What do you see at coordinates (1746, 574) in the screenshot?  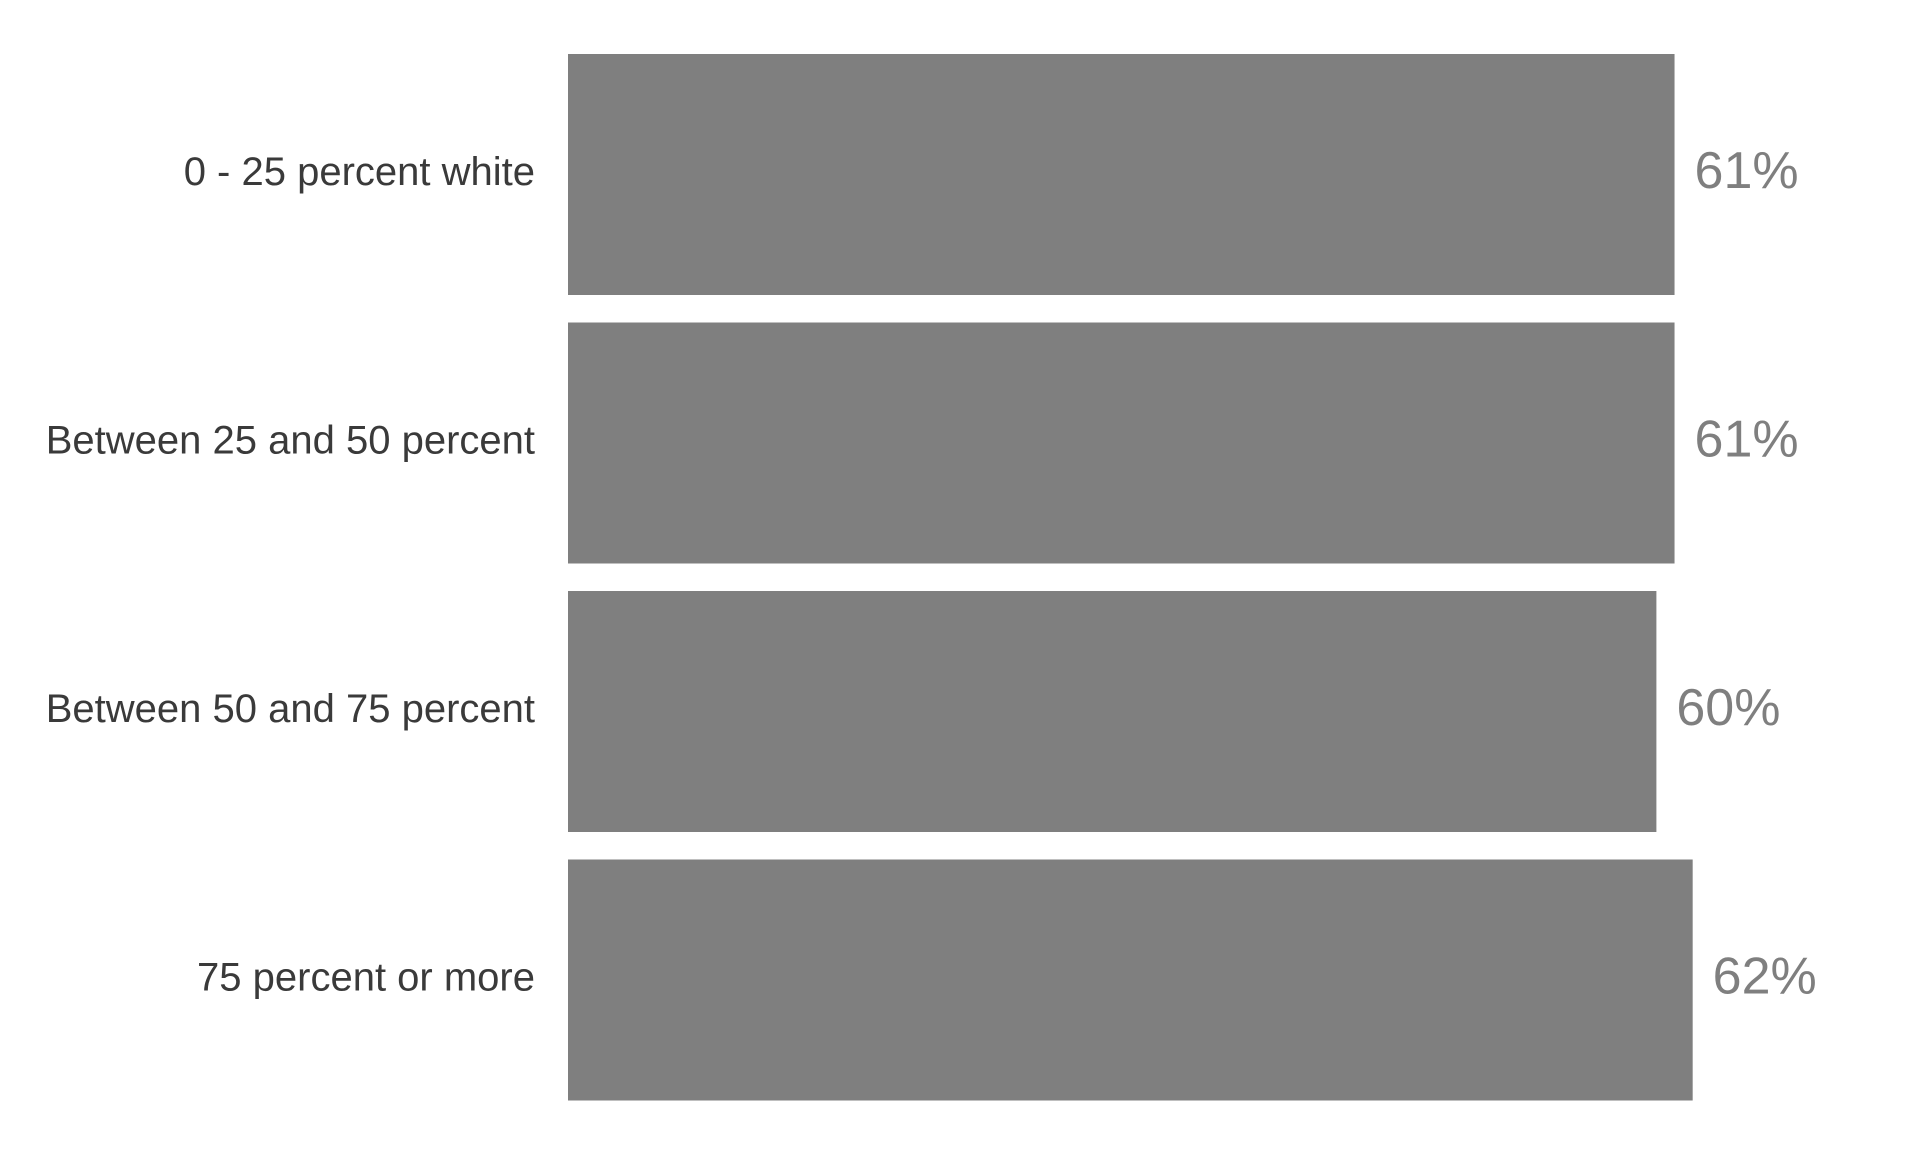 I see `value-labels: 61% 61% 60% 62%` at bounding box center [1746, 574].